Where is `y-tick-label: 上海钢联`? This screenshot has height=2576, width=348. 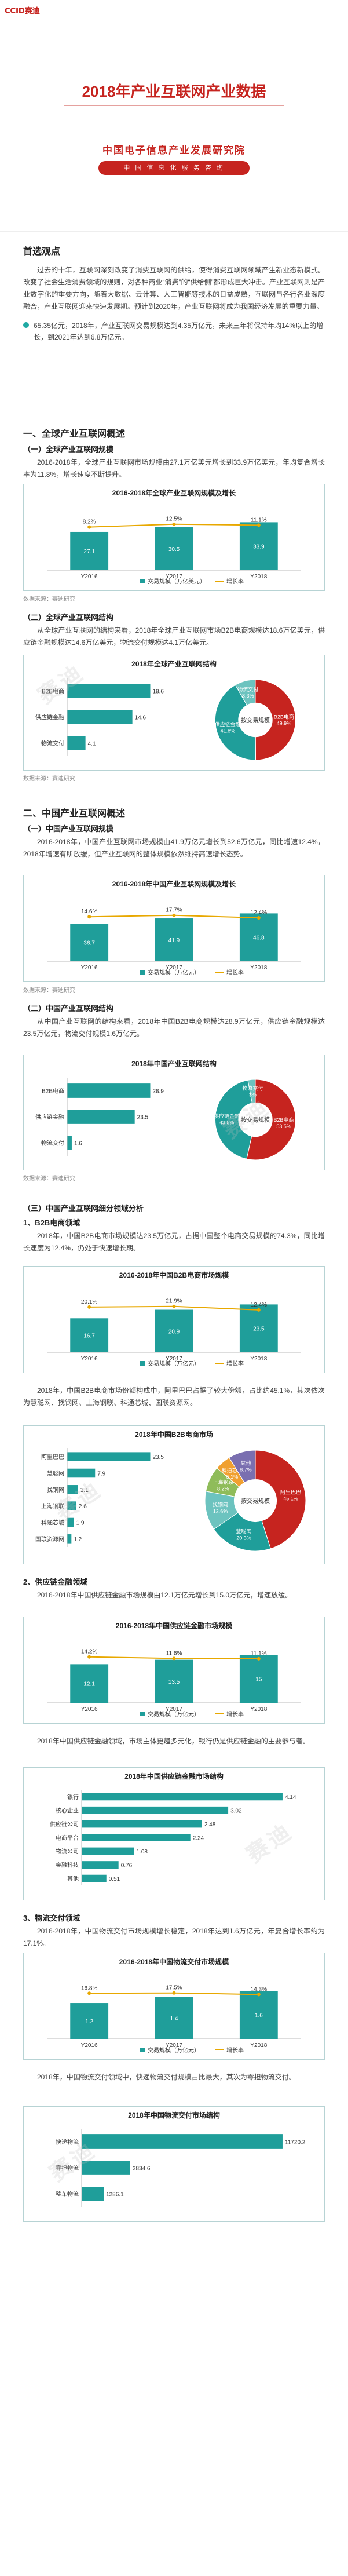 y-tick-label: 上海钢联 is located at coordinates (52, 1506).